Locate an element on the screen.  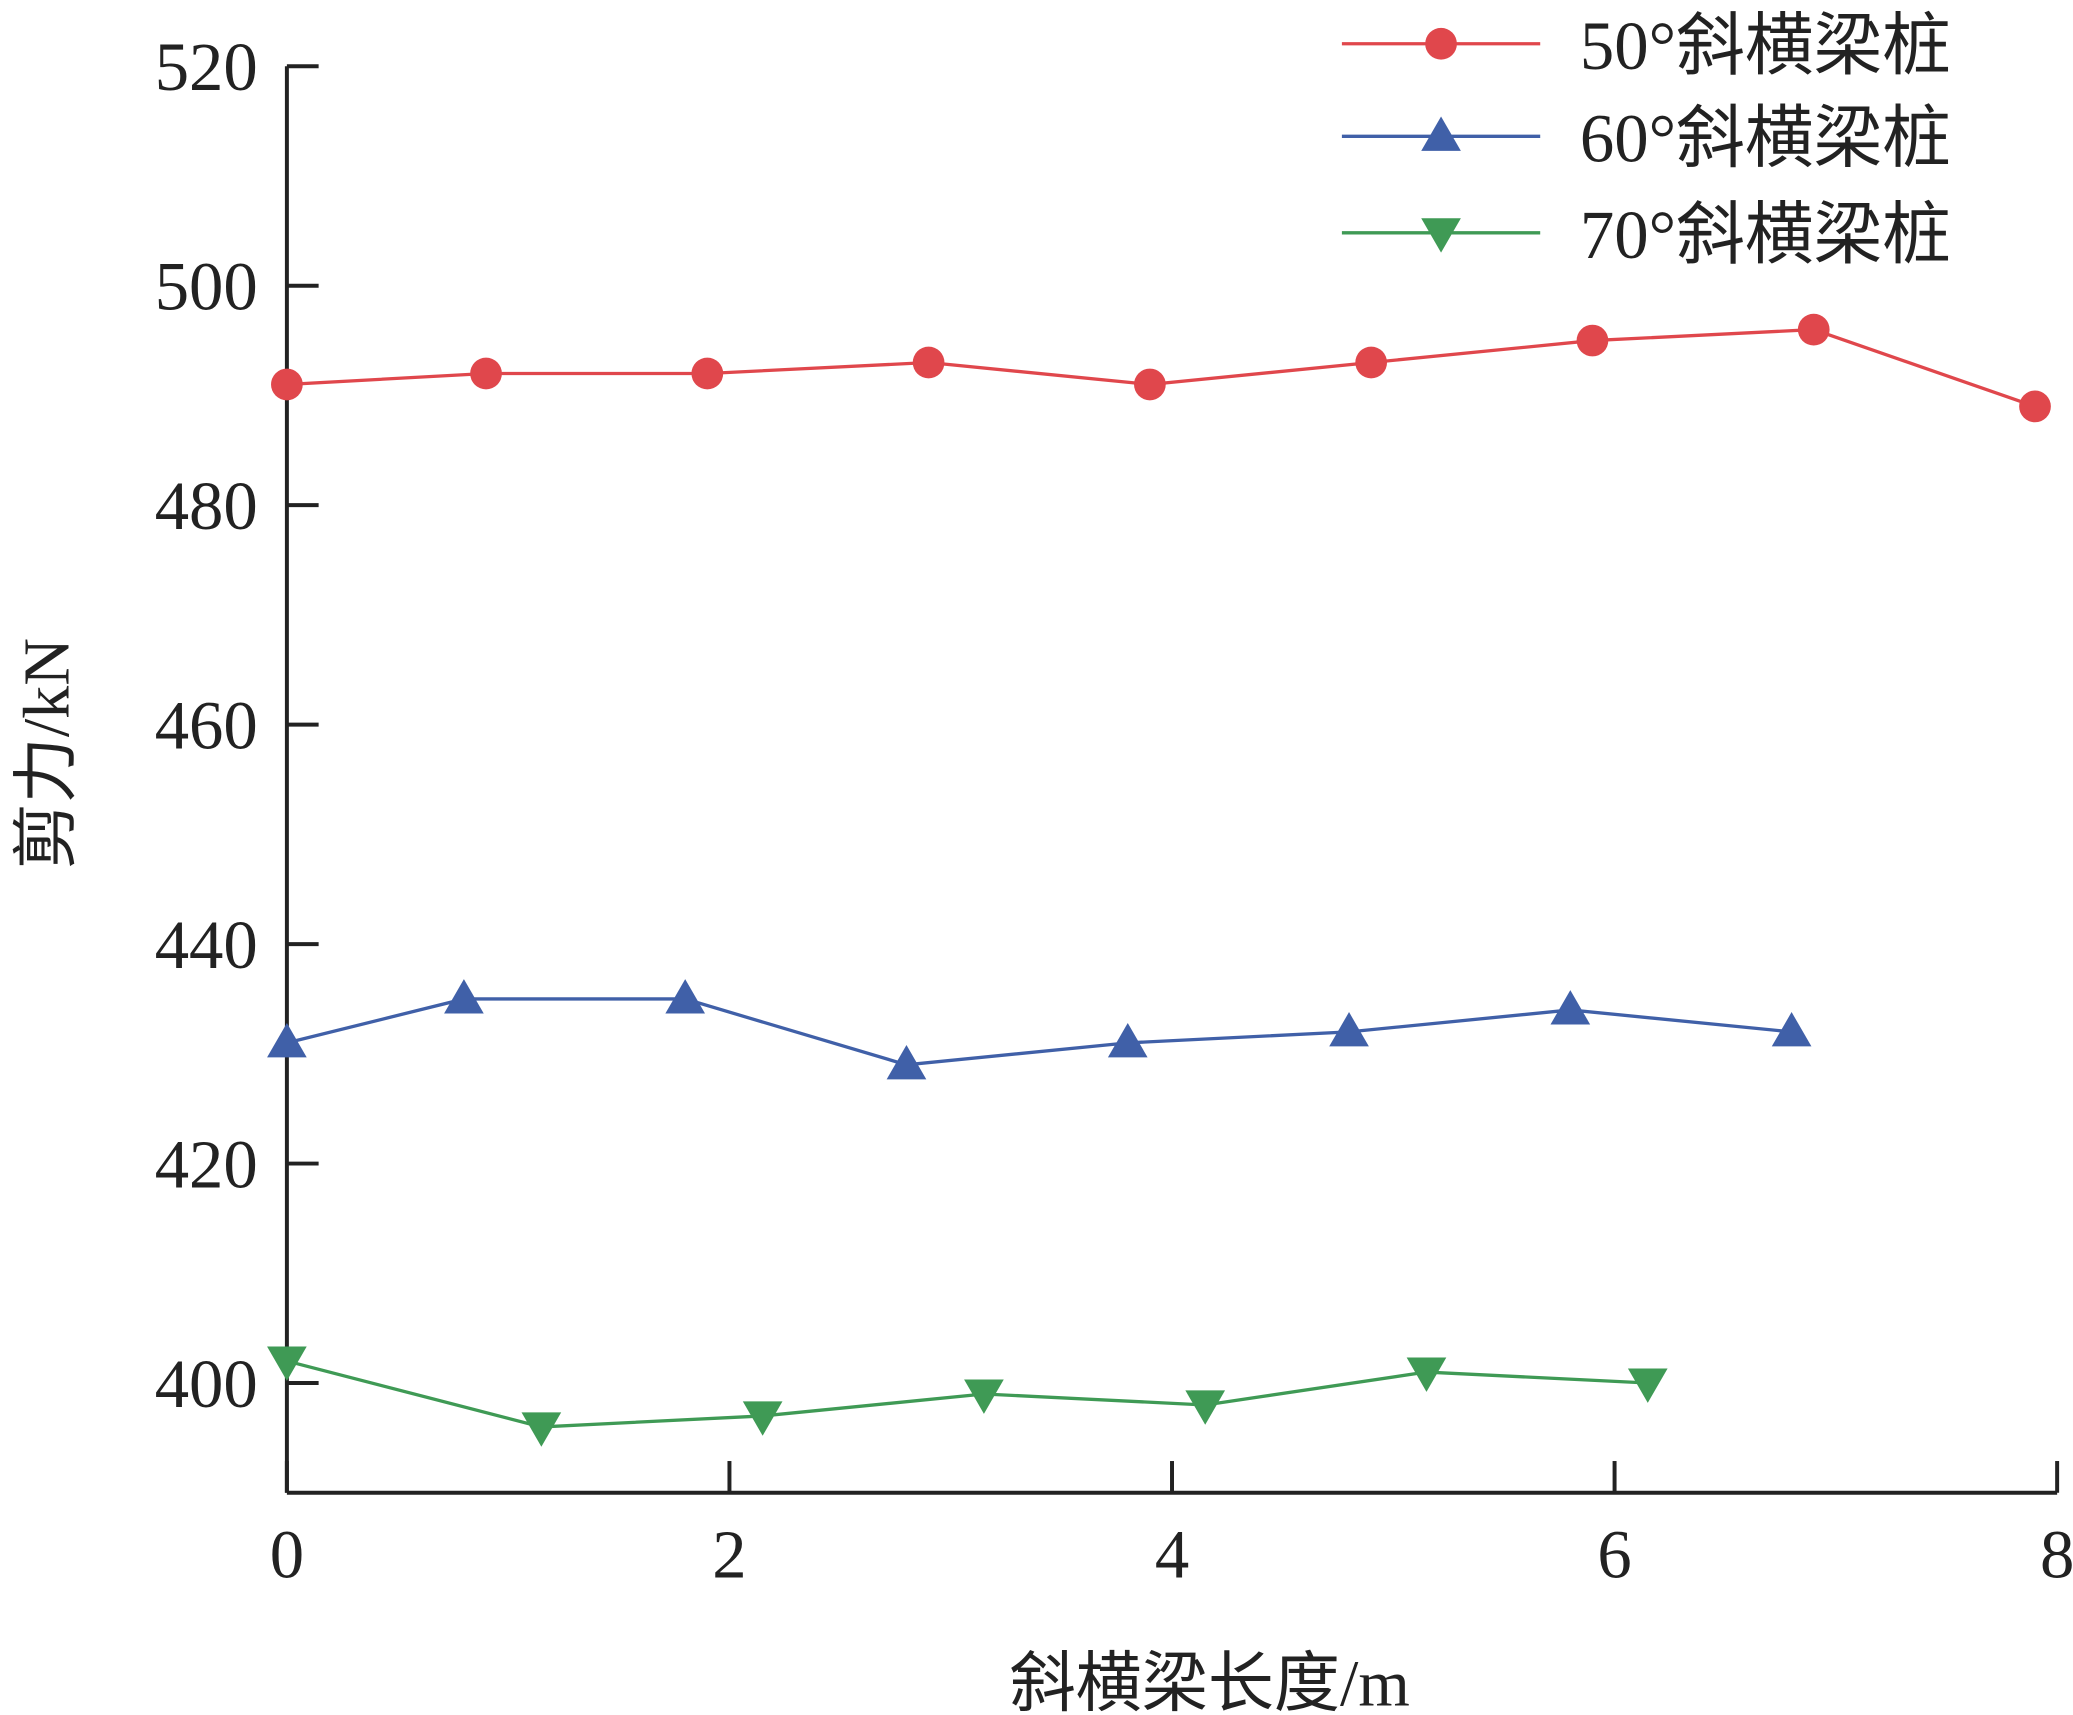
x-tick-label: 2 is located at coordinates (729, 1554).